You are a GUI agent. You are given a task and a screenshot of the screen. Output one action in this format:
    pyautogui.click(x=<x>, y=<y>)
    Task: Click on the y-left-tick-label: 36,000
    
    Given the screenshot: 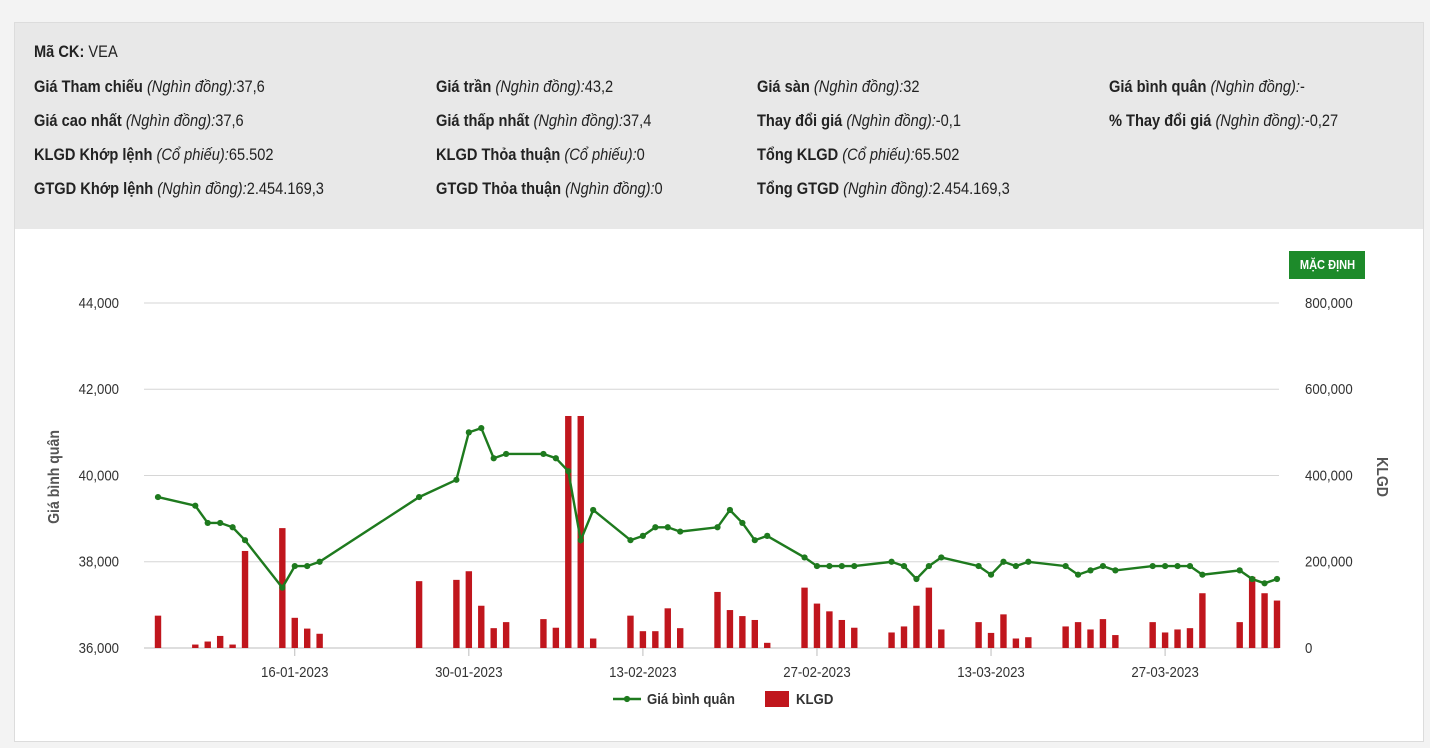 What is the action you would take?
    pyautogui.click(x=99, y=647)
    